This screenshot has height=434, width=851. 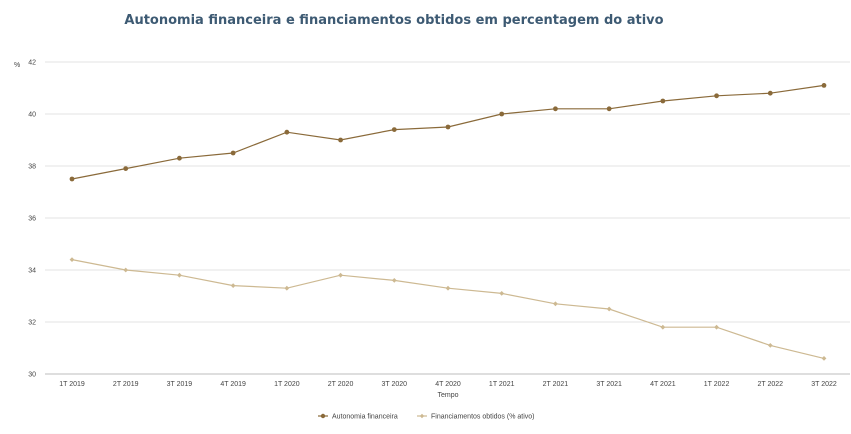 I want to click on y-tick-label: 38, so click(x=32, y=167).